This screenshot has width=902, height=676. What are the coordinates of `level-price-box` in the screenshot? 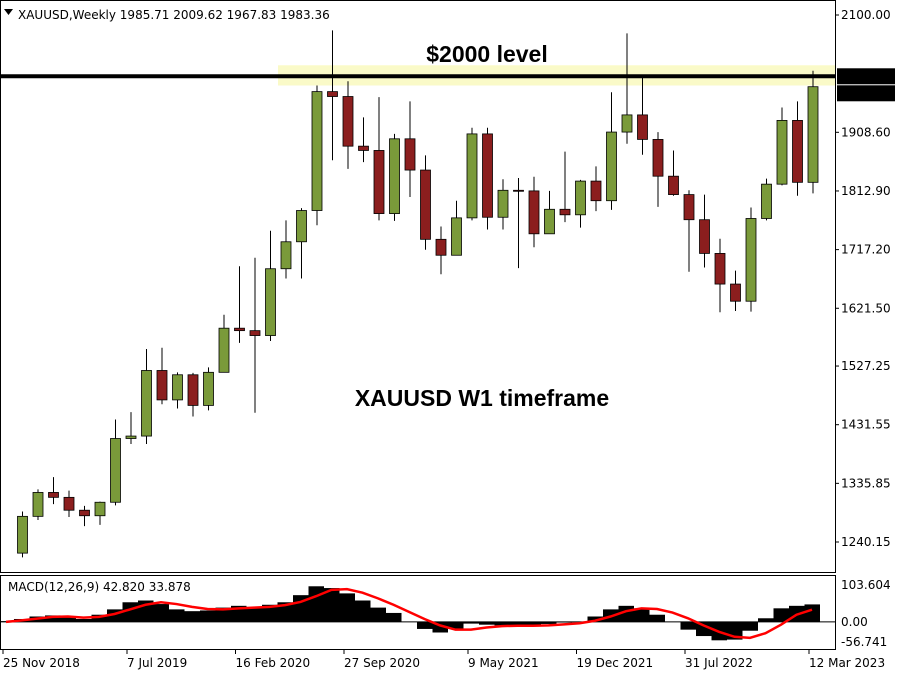 It's located at (866, 76).